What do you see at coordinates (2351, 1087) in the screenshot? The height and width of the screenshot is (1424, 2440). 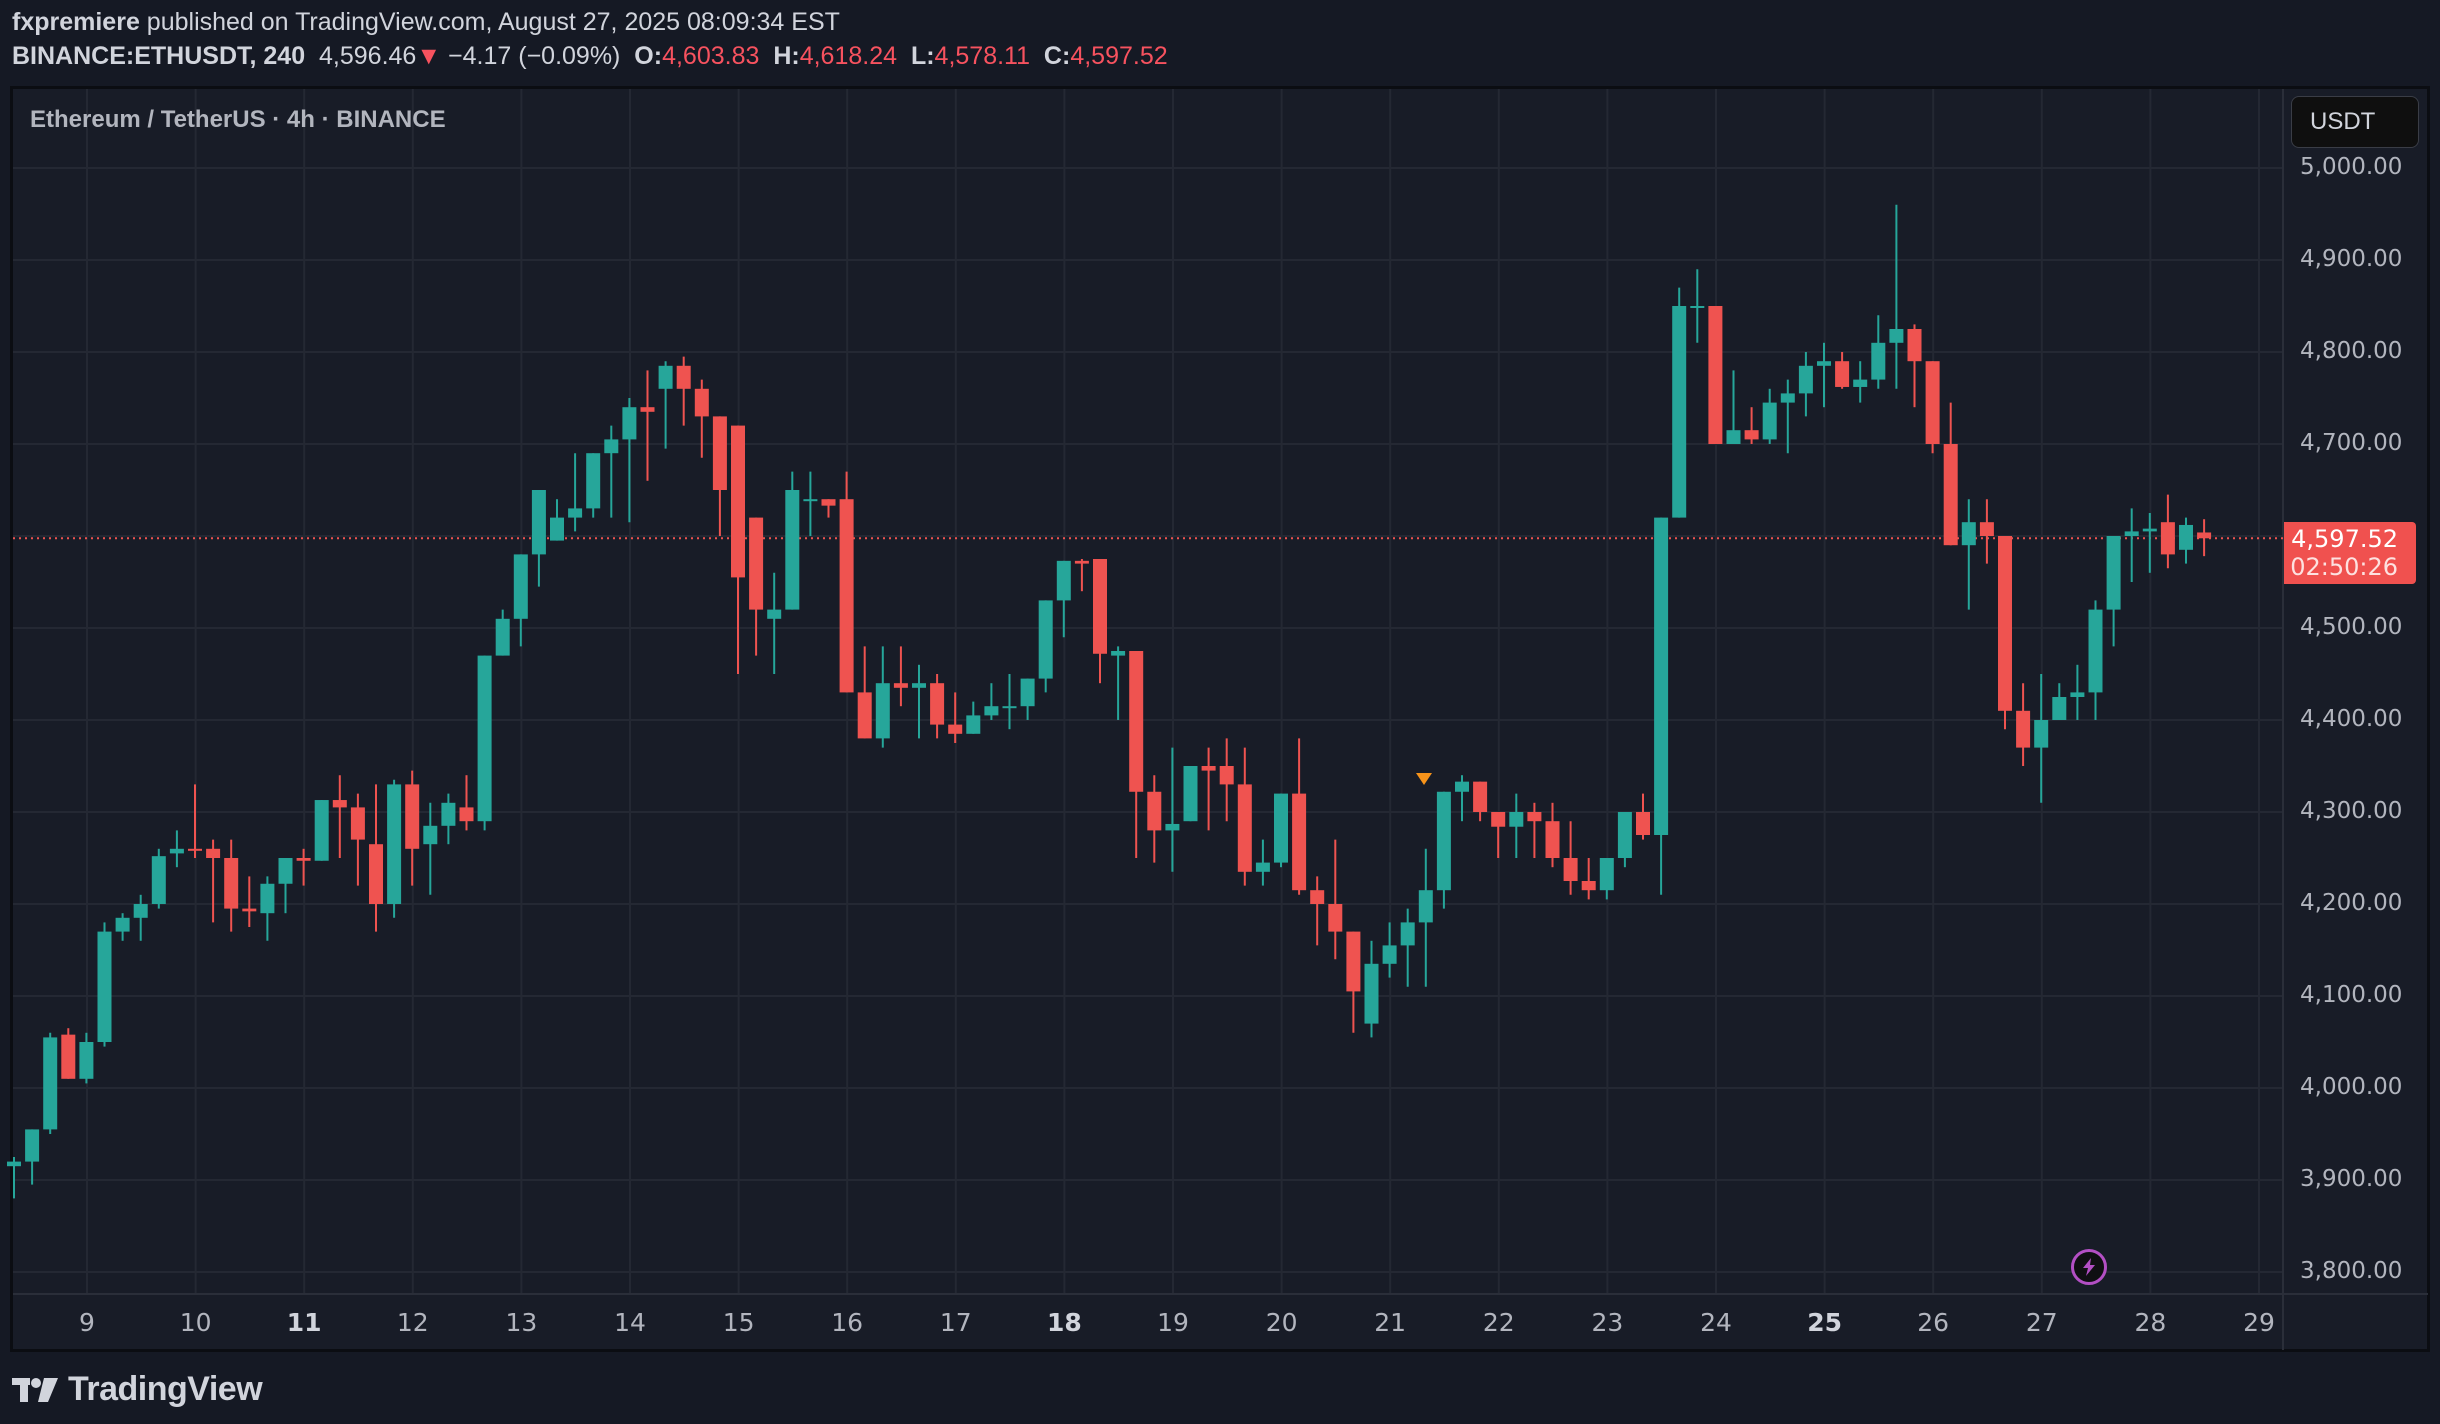 I see `price-tick-label: 4,000.00` at bounding box center [2351, 1087].